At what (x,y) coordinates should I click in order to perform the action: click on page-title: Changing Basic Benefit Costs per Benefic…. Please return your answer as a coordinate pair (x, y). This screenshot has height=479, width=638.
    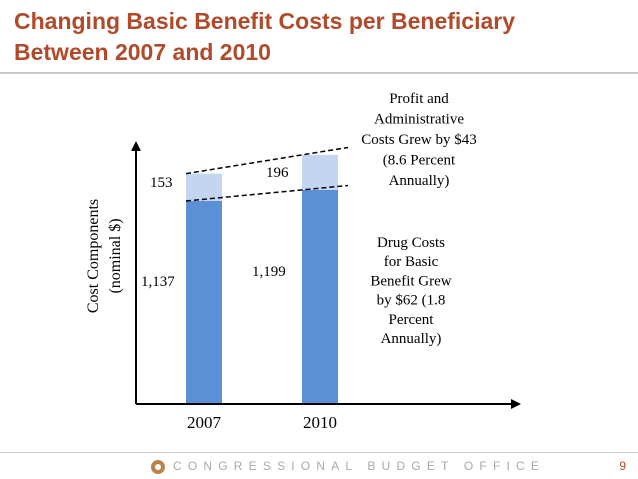
    Looking at the image, I should click on (265, 36).